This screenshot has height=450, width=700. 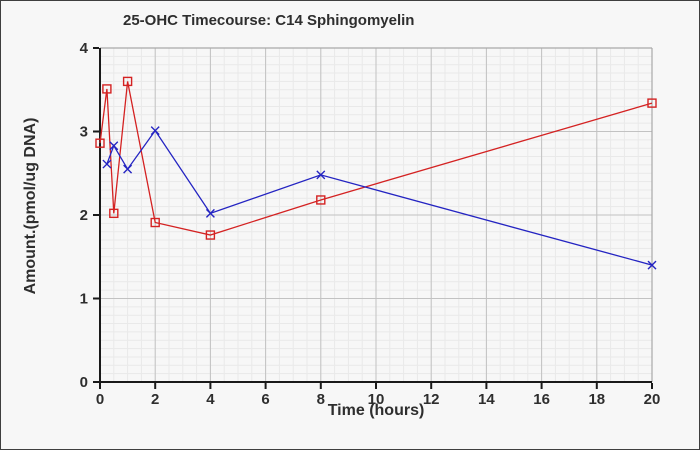 What do you see at coordinates (321, 399) in the screenshot?
I see `tick-label: 8` at bounding box center [321, 399].